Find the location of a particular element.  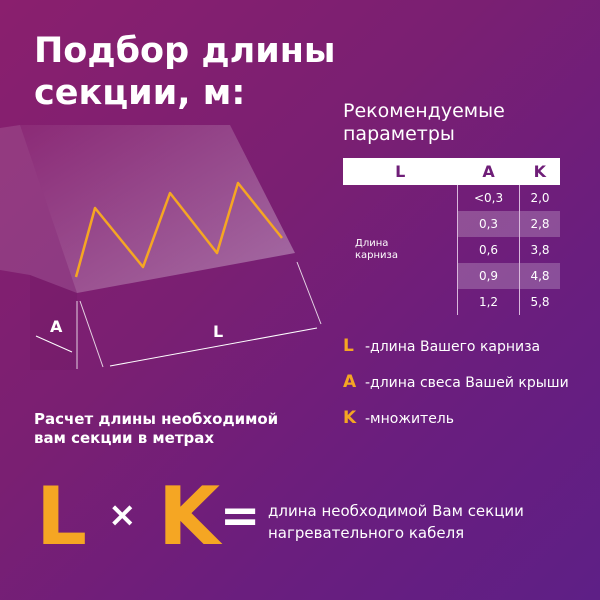

cell-k: 5,8 is located at coordinates (539, 302).